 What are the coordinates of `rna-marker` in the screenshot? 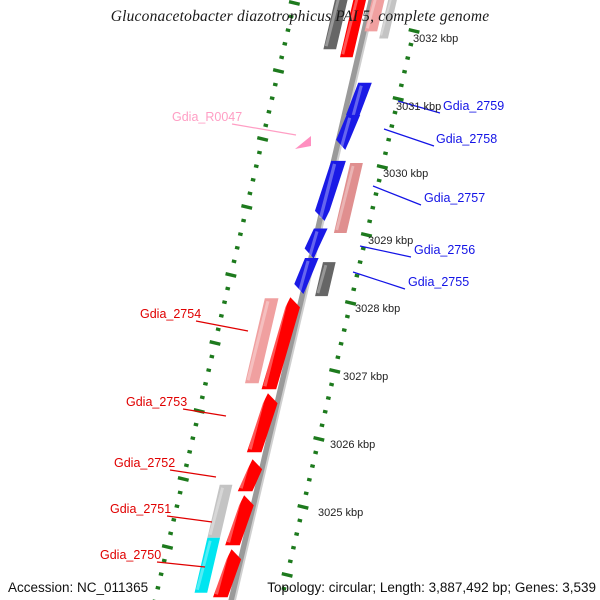 It's located at (303, 142).